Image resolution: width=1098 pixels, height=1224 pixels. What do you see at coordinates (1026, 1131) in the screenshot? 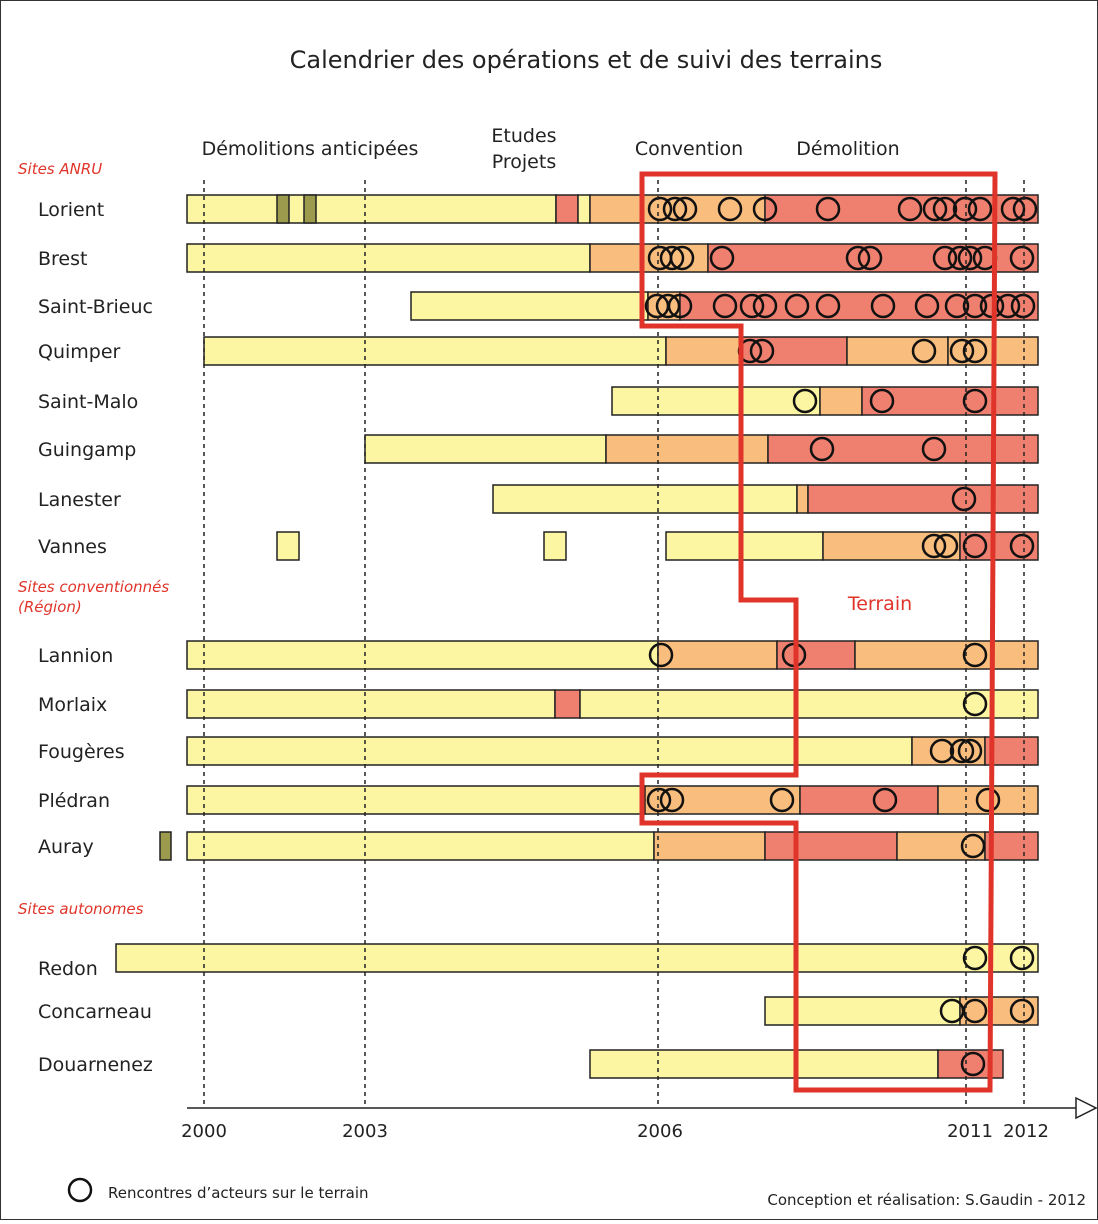
I see `year: 2012` at bounding box center [1026, 1131].